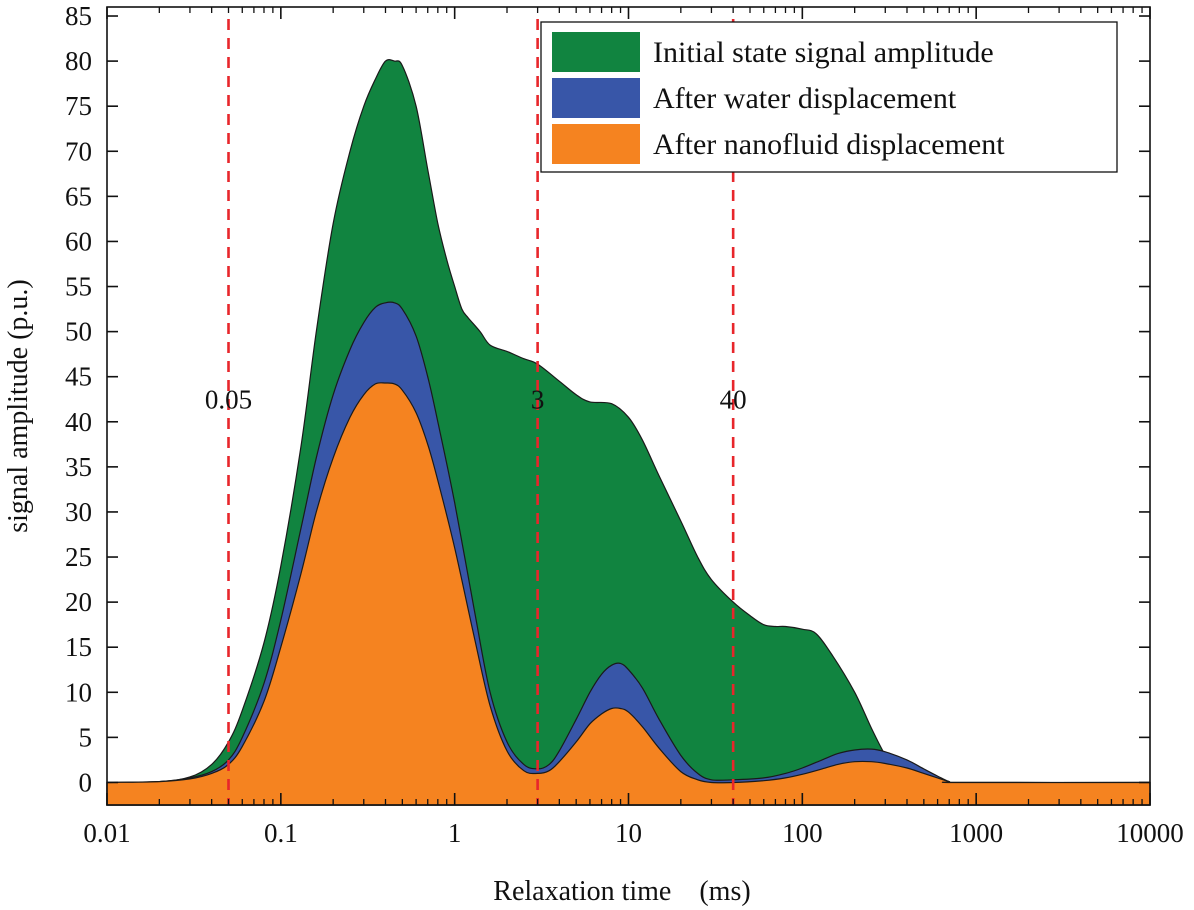 This screenshot has height=910, width=1194. Describe the element at coordinates (78, 512) in the screenshot. I see `y-tick-label: 30` at that location.